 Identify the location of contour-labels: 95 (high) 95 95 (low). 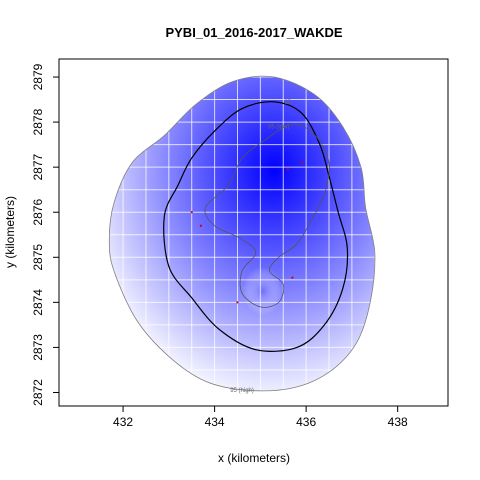
(261, 247).